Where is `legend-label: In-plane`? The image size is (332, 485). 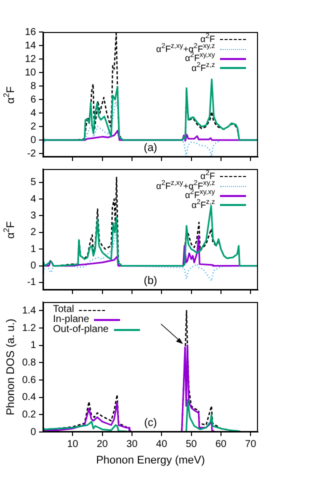 legend-label: In-plane is located at coordinates (71, 319).